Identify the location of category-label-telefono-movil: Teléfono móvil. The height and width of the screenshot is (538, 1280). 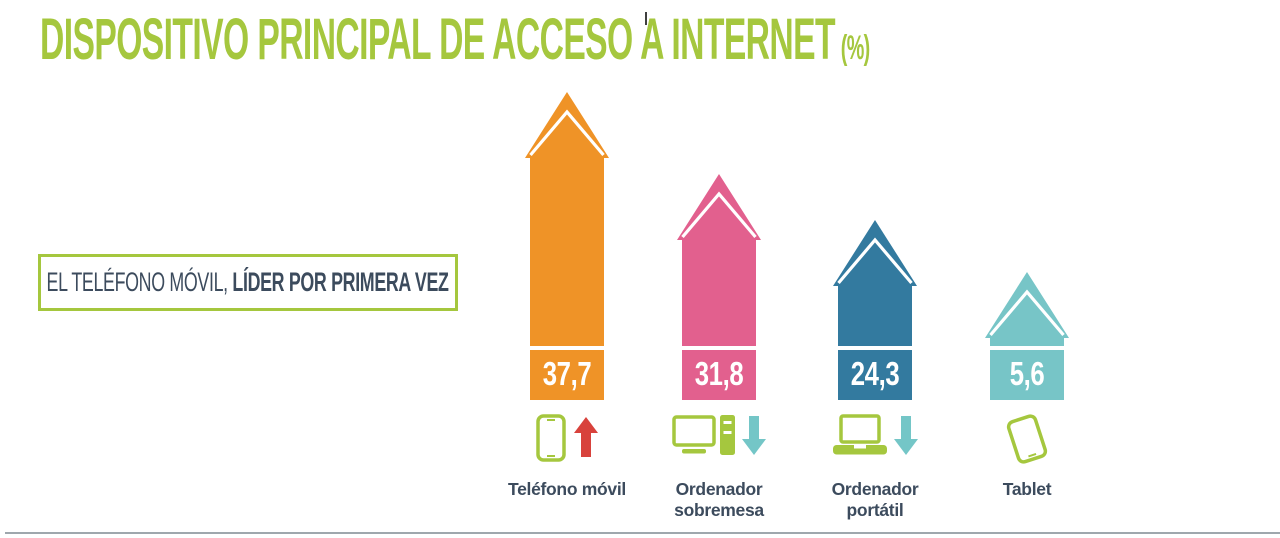
(567, 489).